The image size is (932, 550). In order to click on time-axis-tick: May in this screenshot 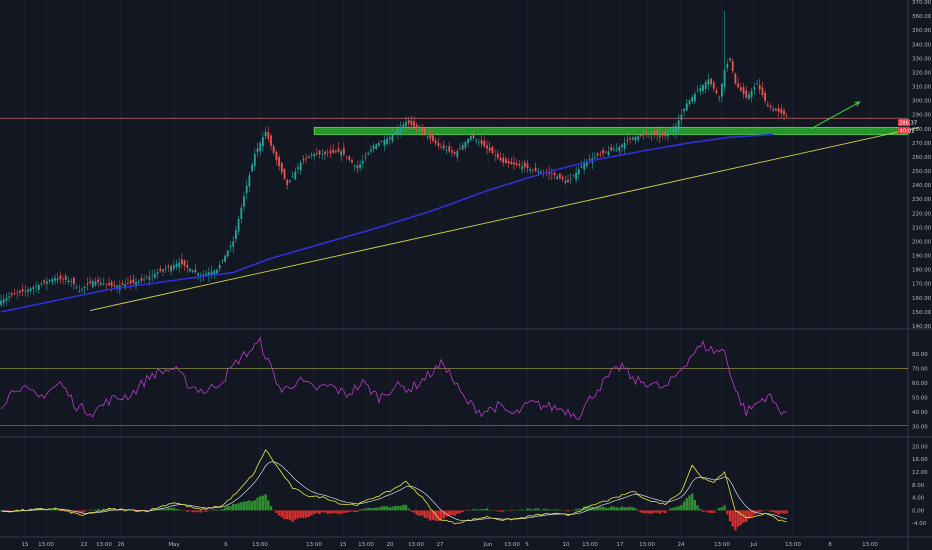, I will do `click(174, 545)`.